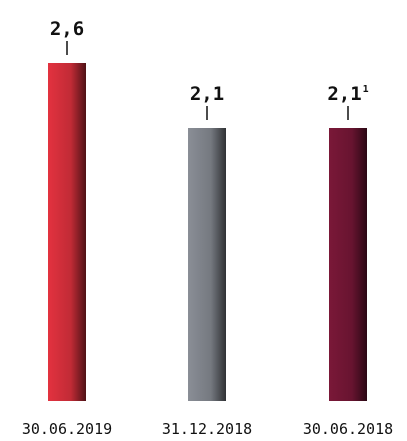  I want to click on x-tick-label: 30.06.2019, so click(67, 429).